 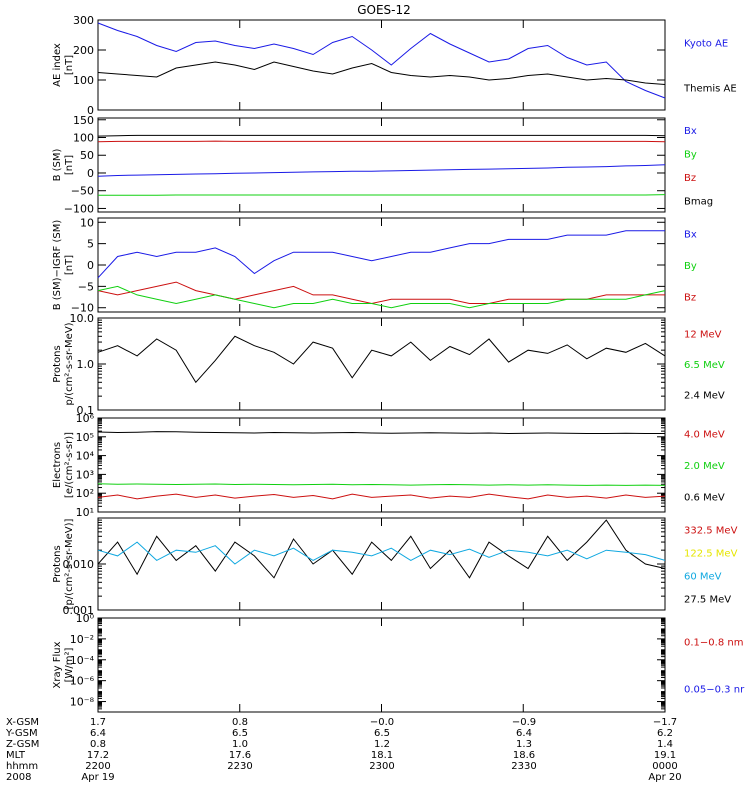 I want to click on footer-row: hhmm 2200 2230 2300 2330 0000, so click(x=375, y=767).